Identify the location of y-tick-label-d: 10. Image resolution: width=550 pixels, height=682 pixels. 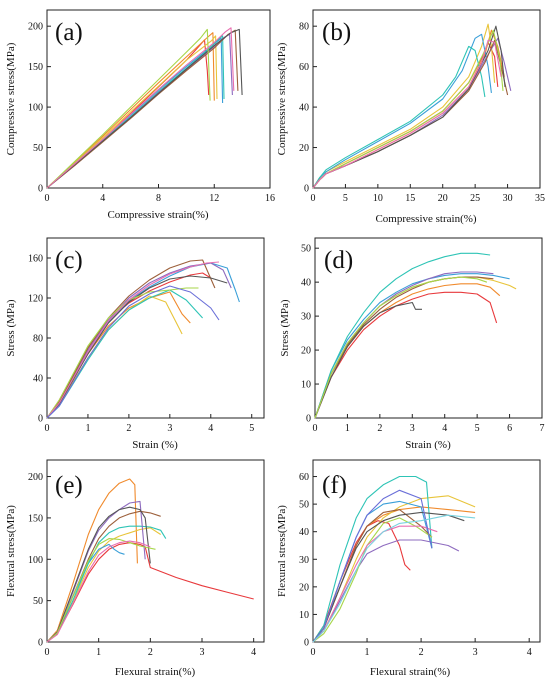
(306, 385).